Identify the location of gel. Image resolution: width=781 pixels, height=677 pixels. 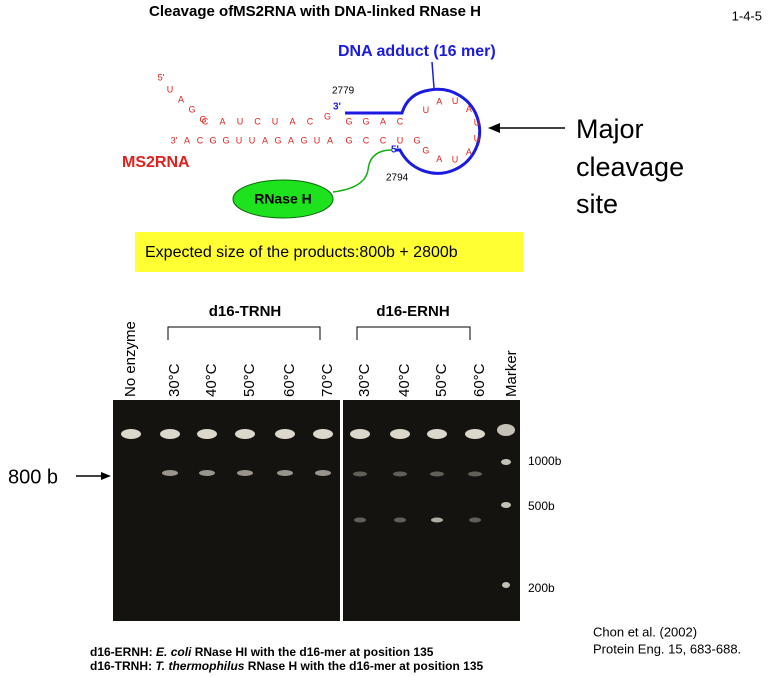
(226, 510).